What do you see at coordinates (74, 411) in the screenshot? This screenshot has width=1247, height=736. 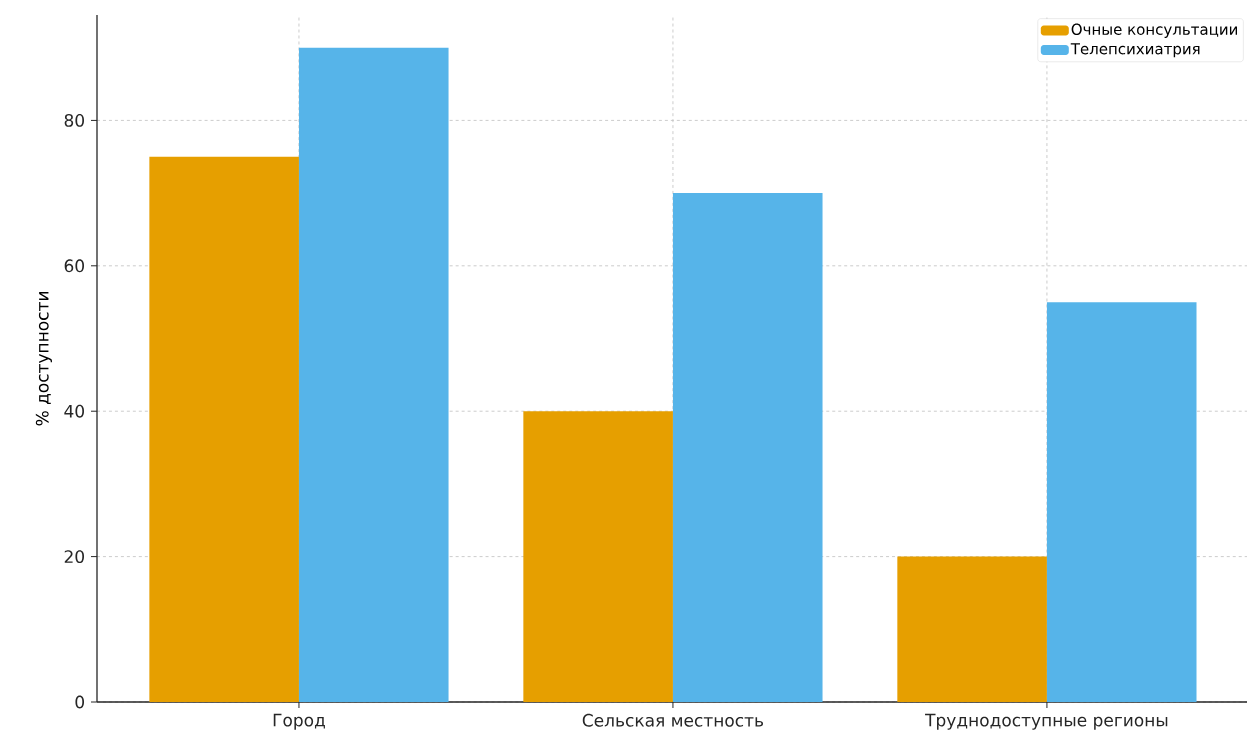 I see `y-tick-label: 40` at bounding box center [74, 411].